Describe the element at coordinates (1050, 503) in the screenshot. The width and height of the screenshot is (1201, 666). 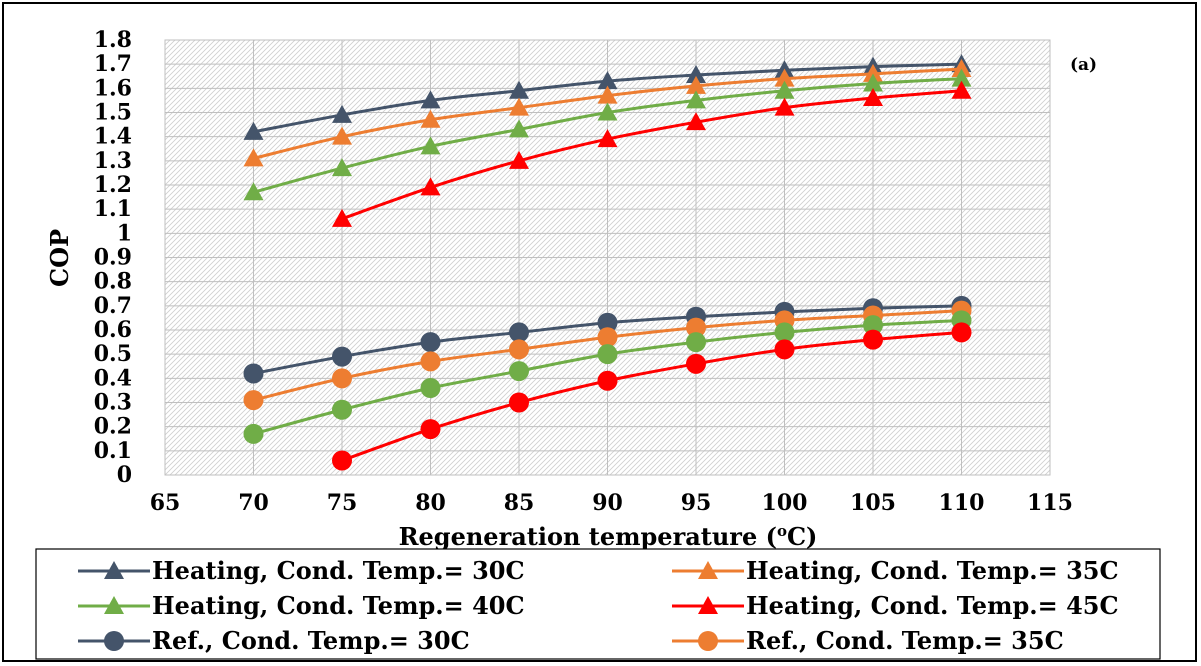
I see `x-tick-label: 115` at that location.